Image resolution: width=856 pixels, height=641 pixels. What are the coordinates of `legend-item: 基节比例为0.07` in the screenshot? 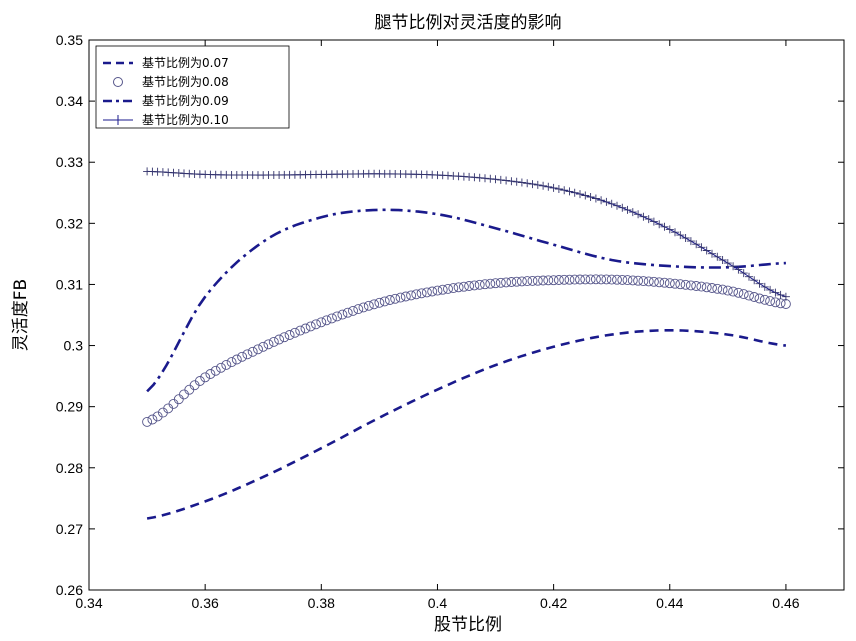 It's located at (166, 63).